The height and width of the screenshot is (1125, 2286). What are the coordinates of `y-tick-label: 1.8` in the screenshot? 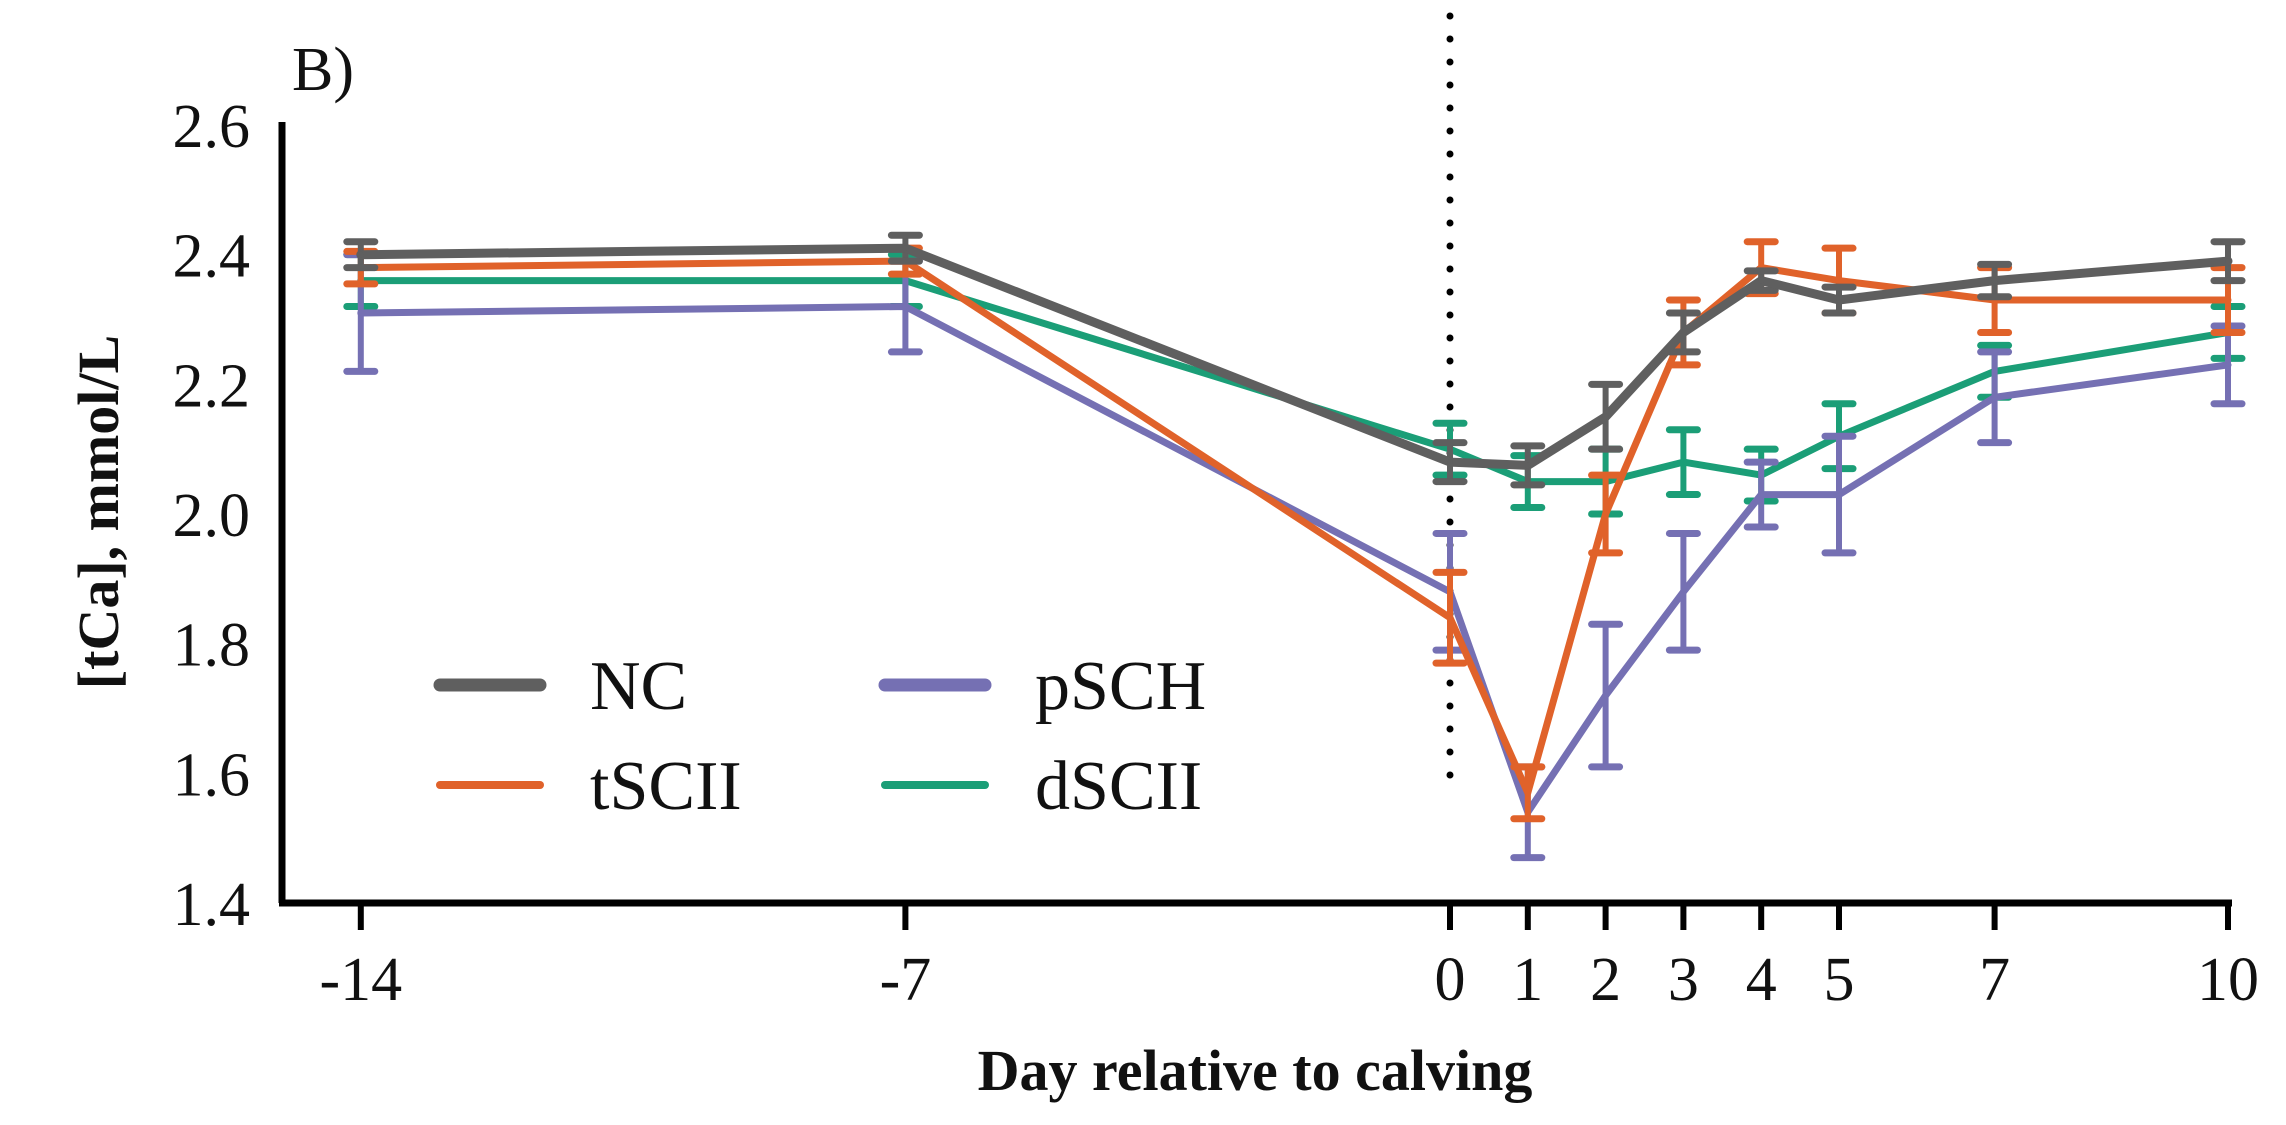 It's located at (212, 646).